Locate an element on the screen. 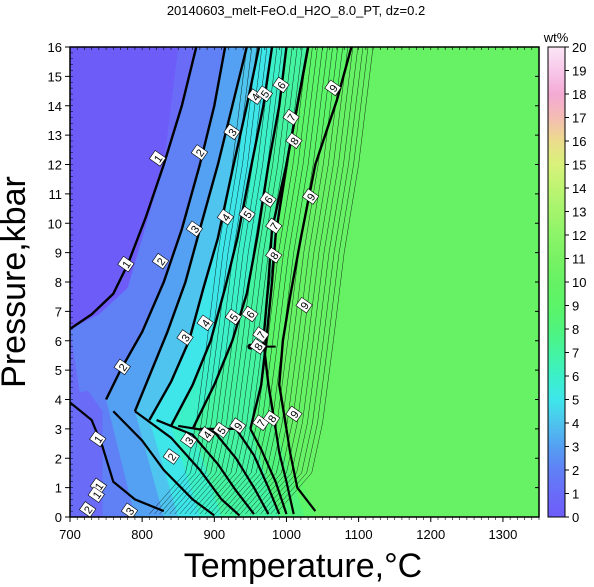  colorbar-tick-label: 7 is located at coordinates (575, 353).